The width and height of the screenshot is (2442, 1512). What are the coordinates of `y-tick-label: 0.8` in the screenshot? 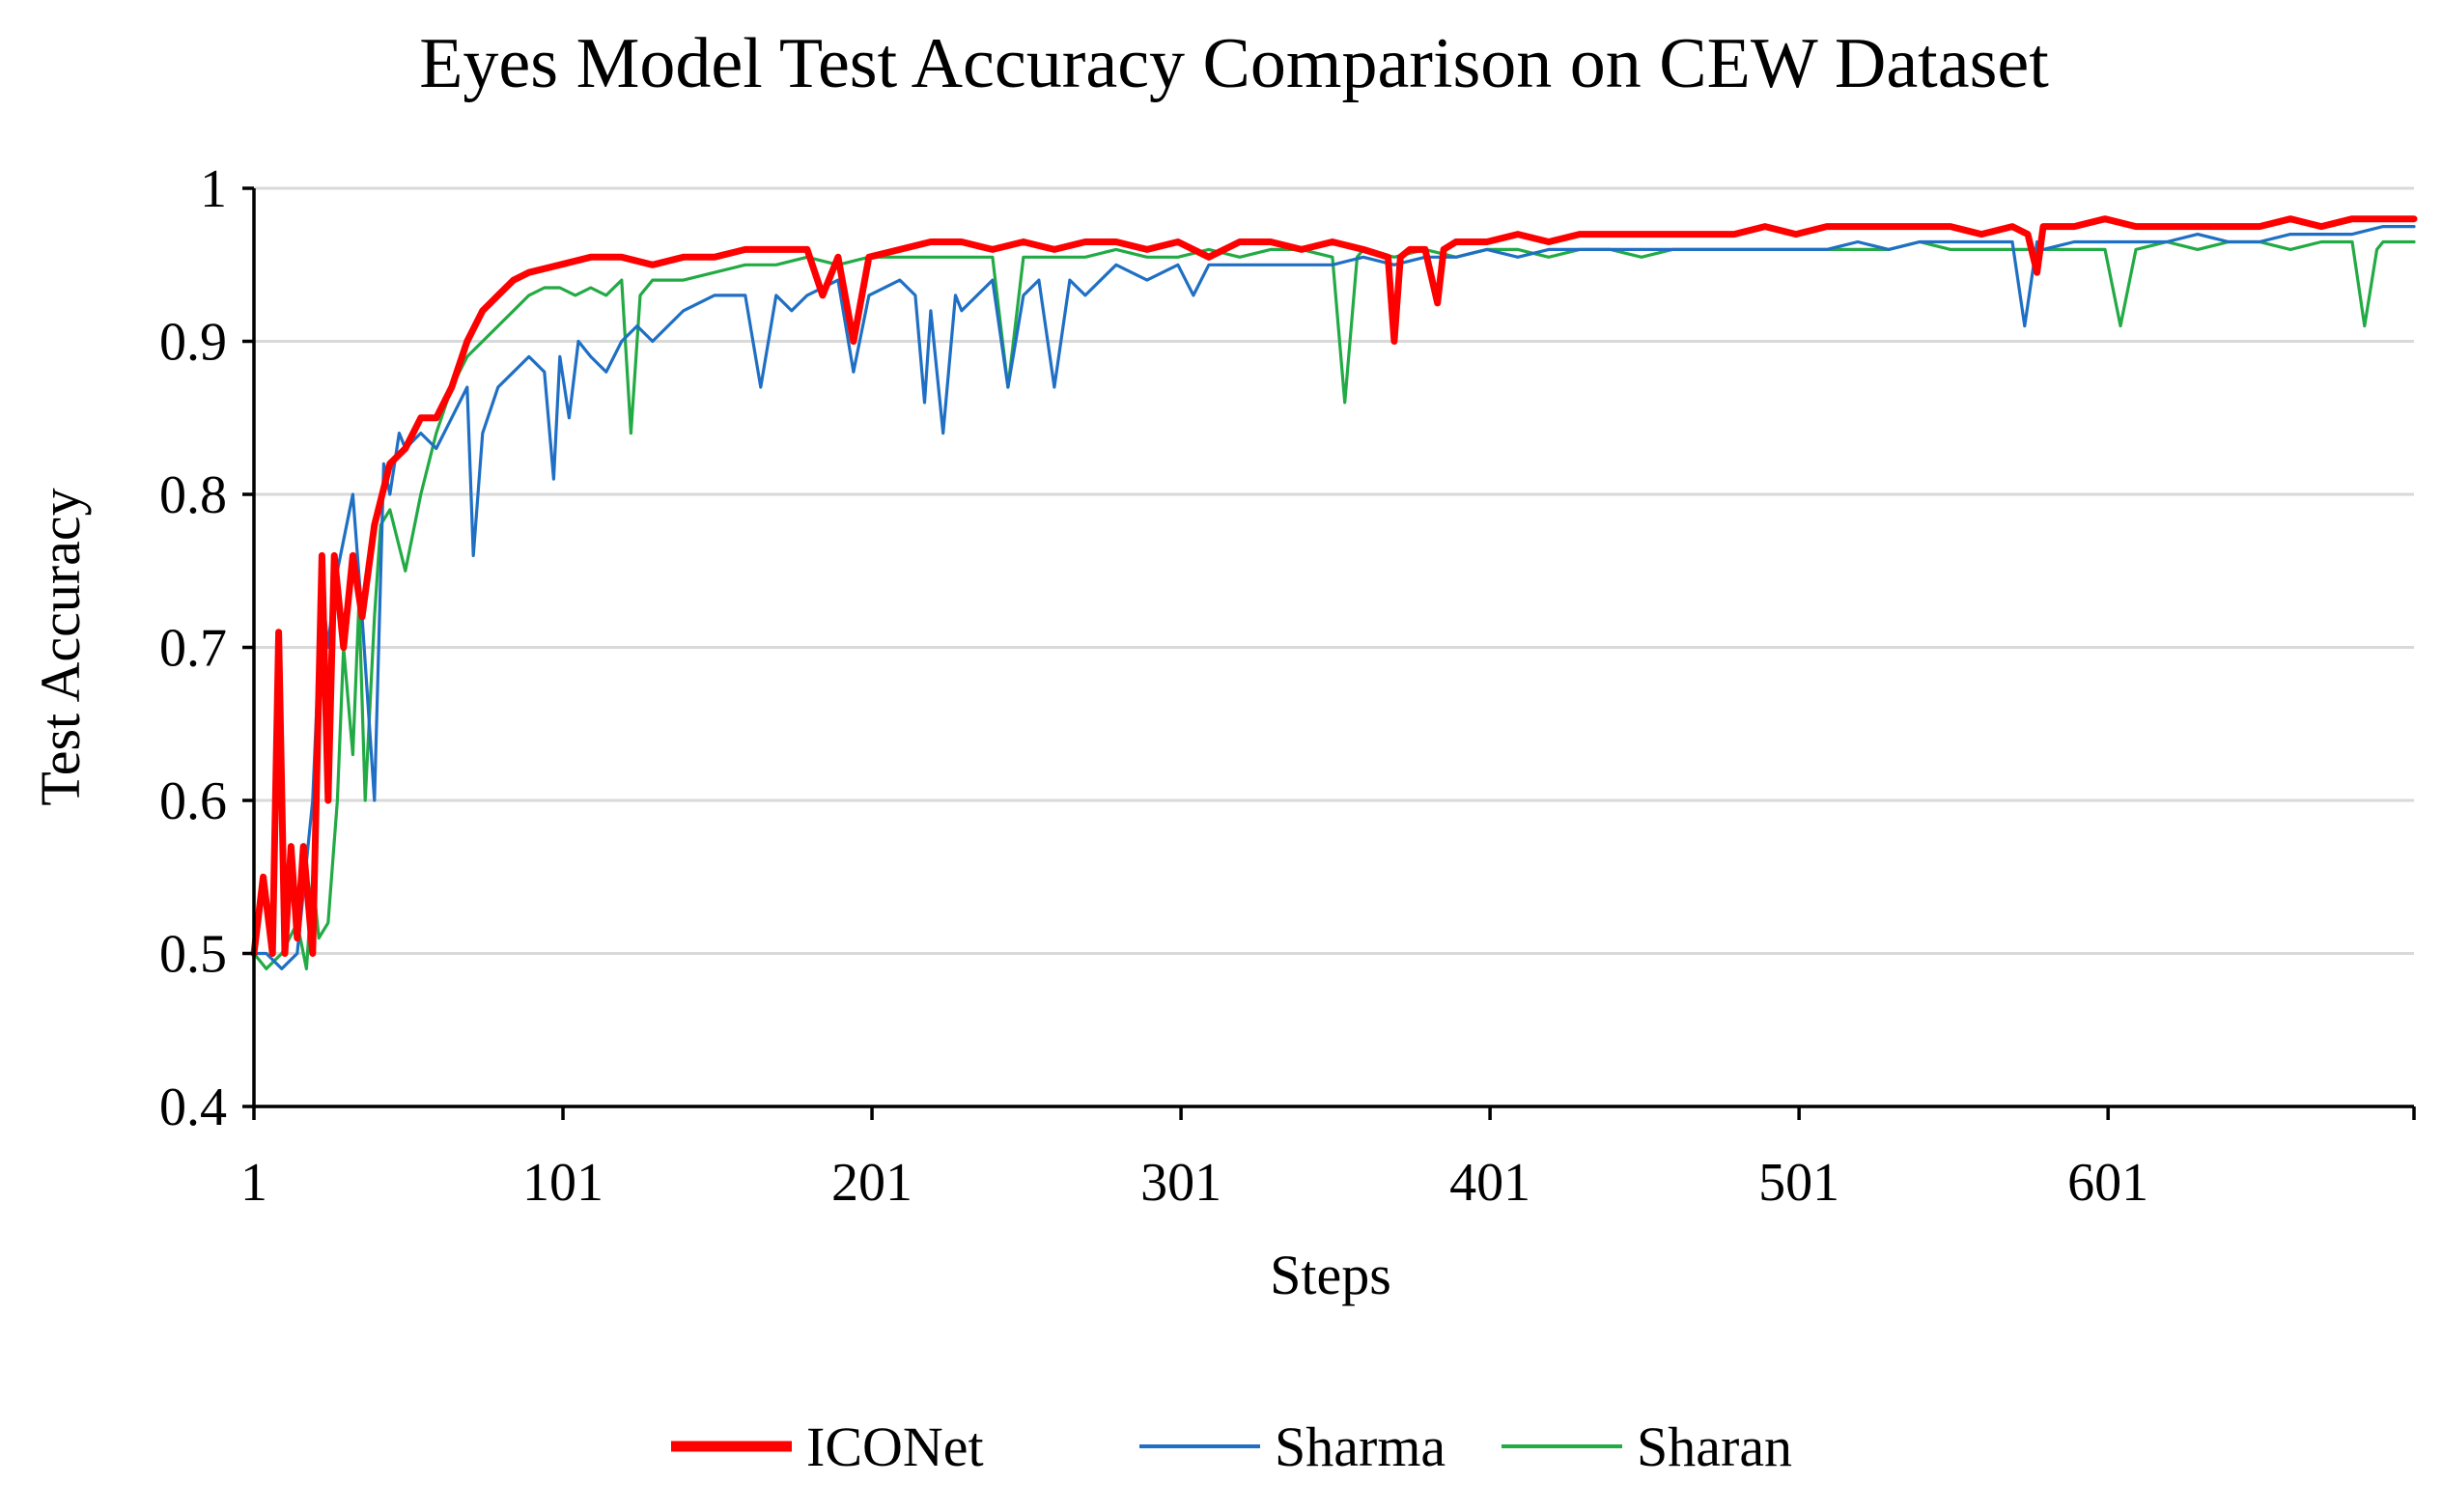 It's located at (193, 495).